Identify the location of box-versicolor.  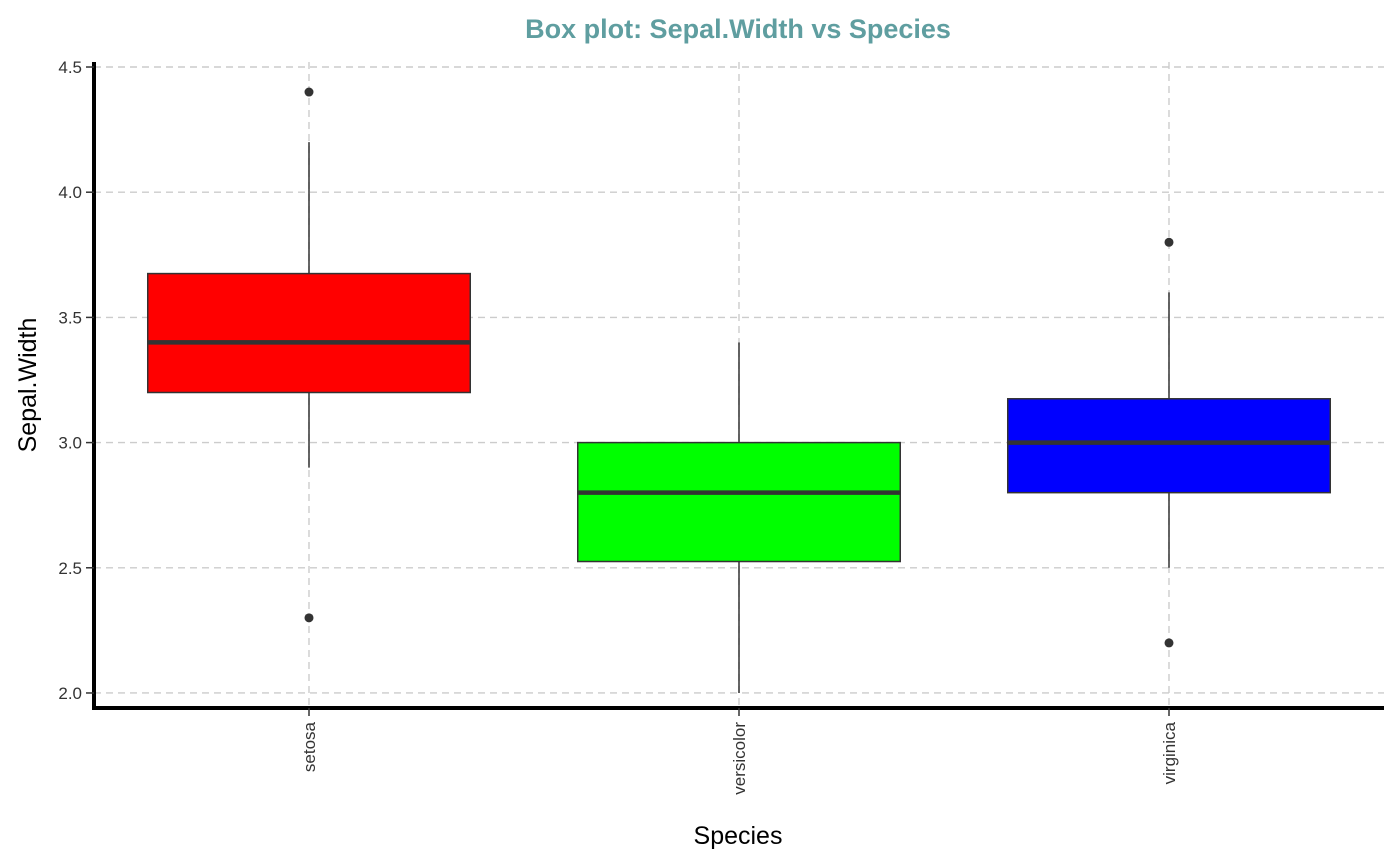
(739, 517).